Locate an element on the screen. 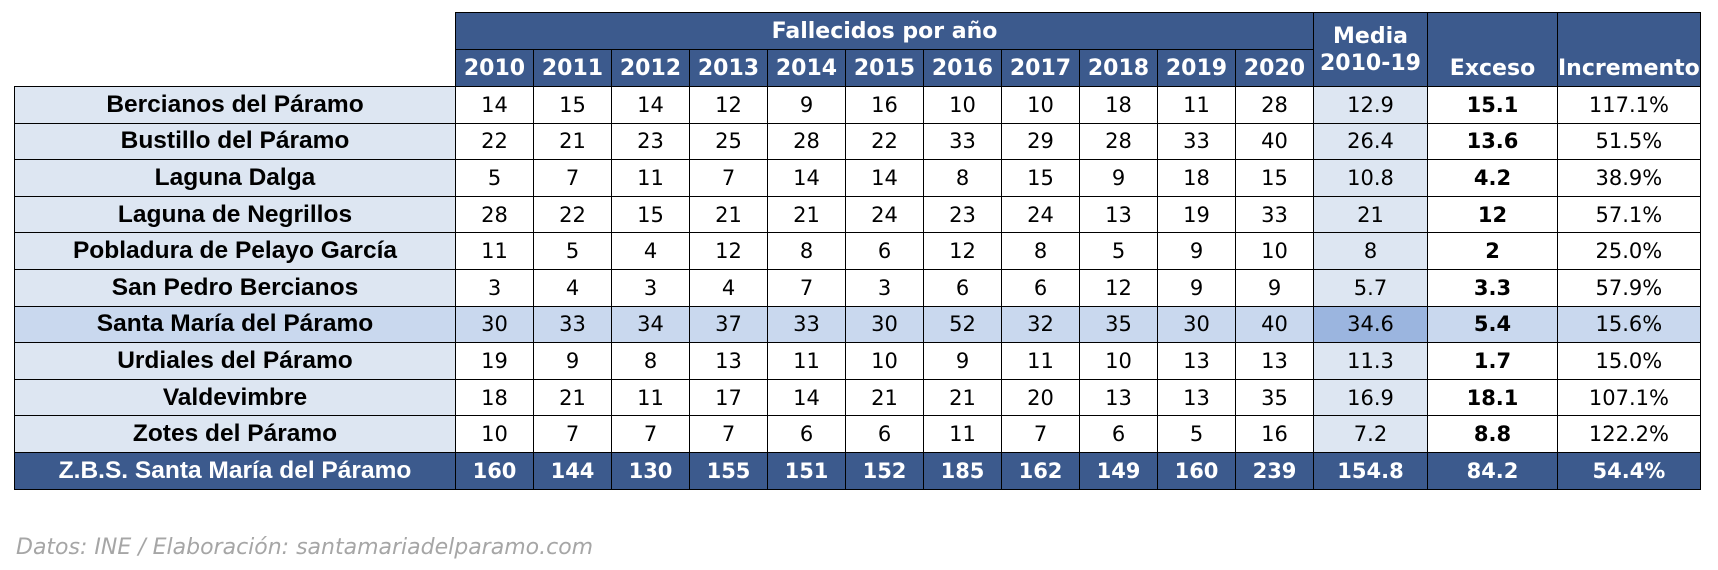 The image size is (1718, 570). exceso-value: 2 is located at coordinates (1492, 251).